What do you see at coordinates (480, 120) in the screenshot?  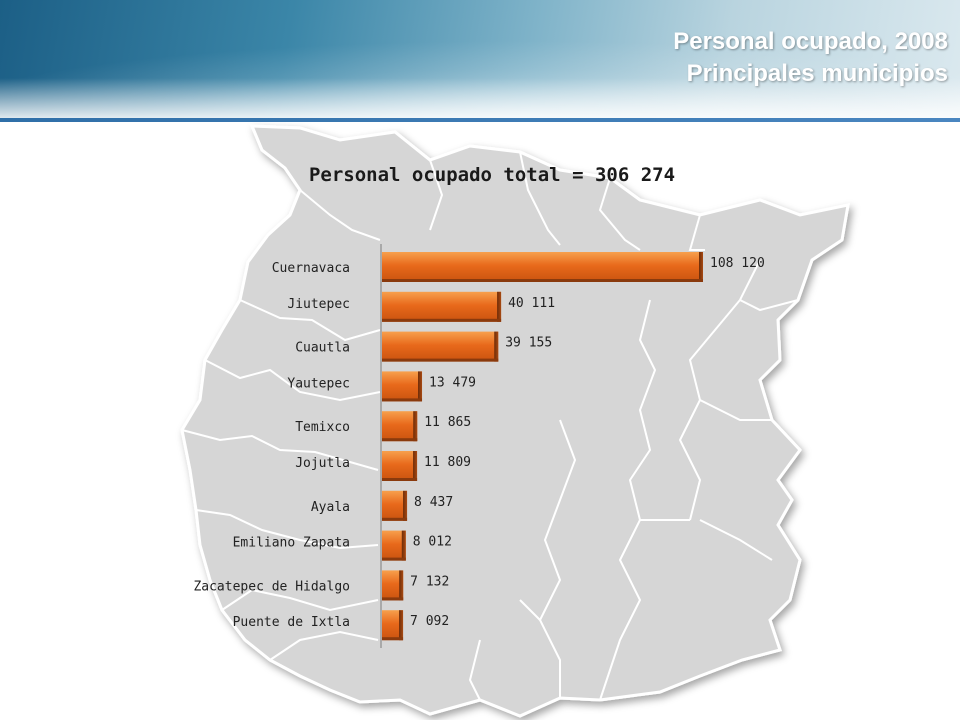 I see `header-rule` at bounding box center [480, 120].